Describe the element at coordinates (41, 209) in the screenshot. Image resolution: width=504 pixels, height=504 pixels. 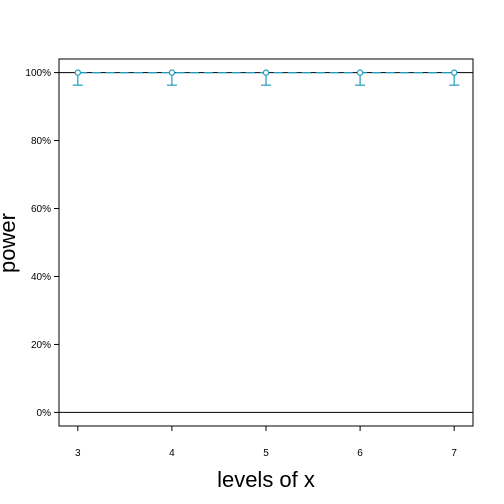
I see `y-tick-label: 60%` at that location.